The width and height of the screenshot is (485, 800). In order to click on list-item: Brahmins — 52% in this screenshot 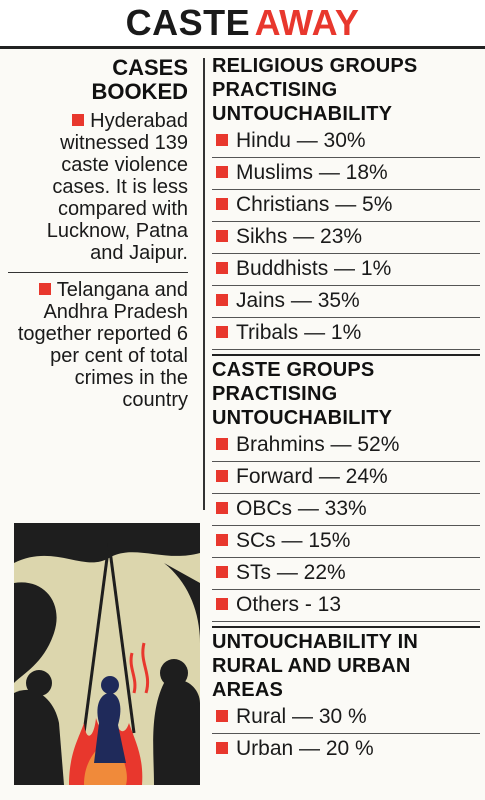, I will do `click(346, 446)`.